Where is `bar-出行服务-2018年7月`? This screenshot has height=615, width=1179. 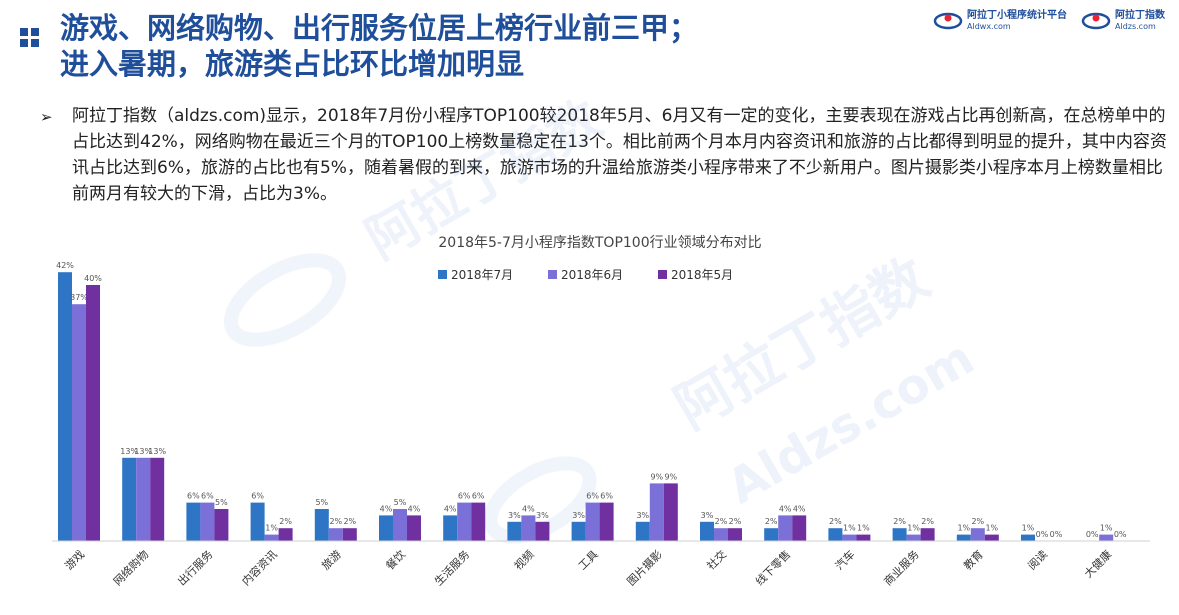 bar-出行服务-2018年7月 is located at coordinates (193, 521).